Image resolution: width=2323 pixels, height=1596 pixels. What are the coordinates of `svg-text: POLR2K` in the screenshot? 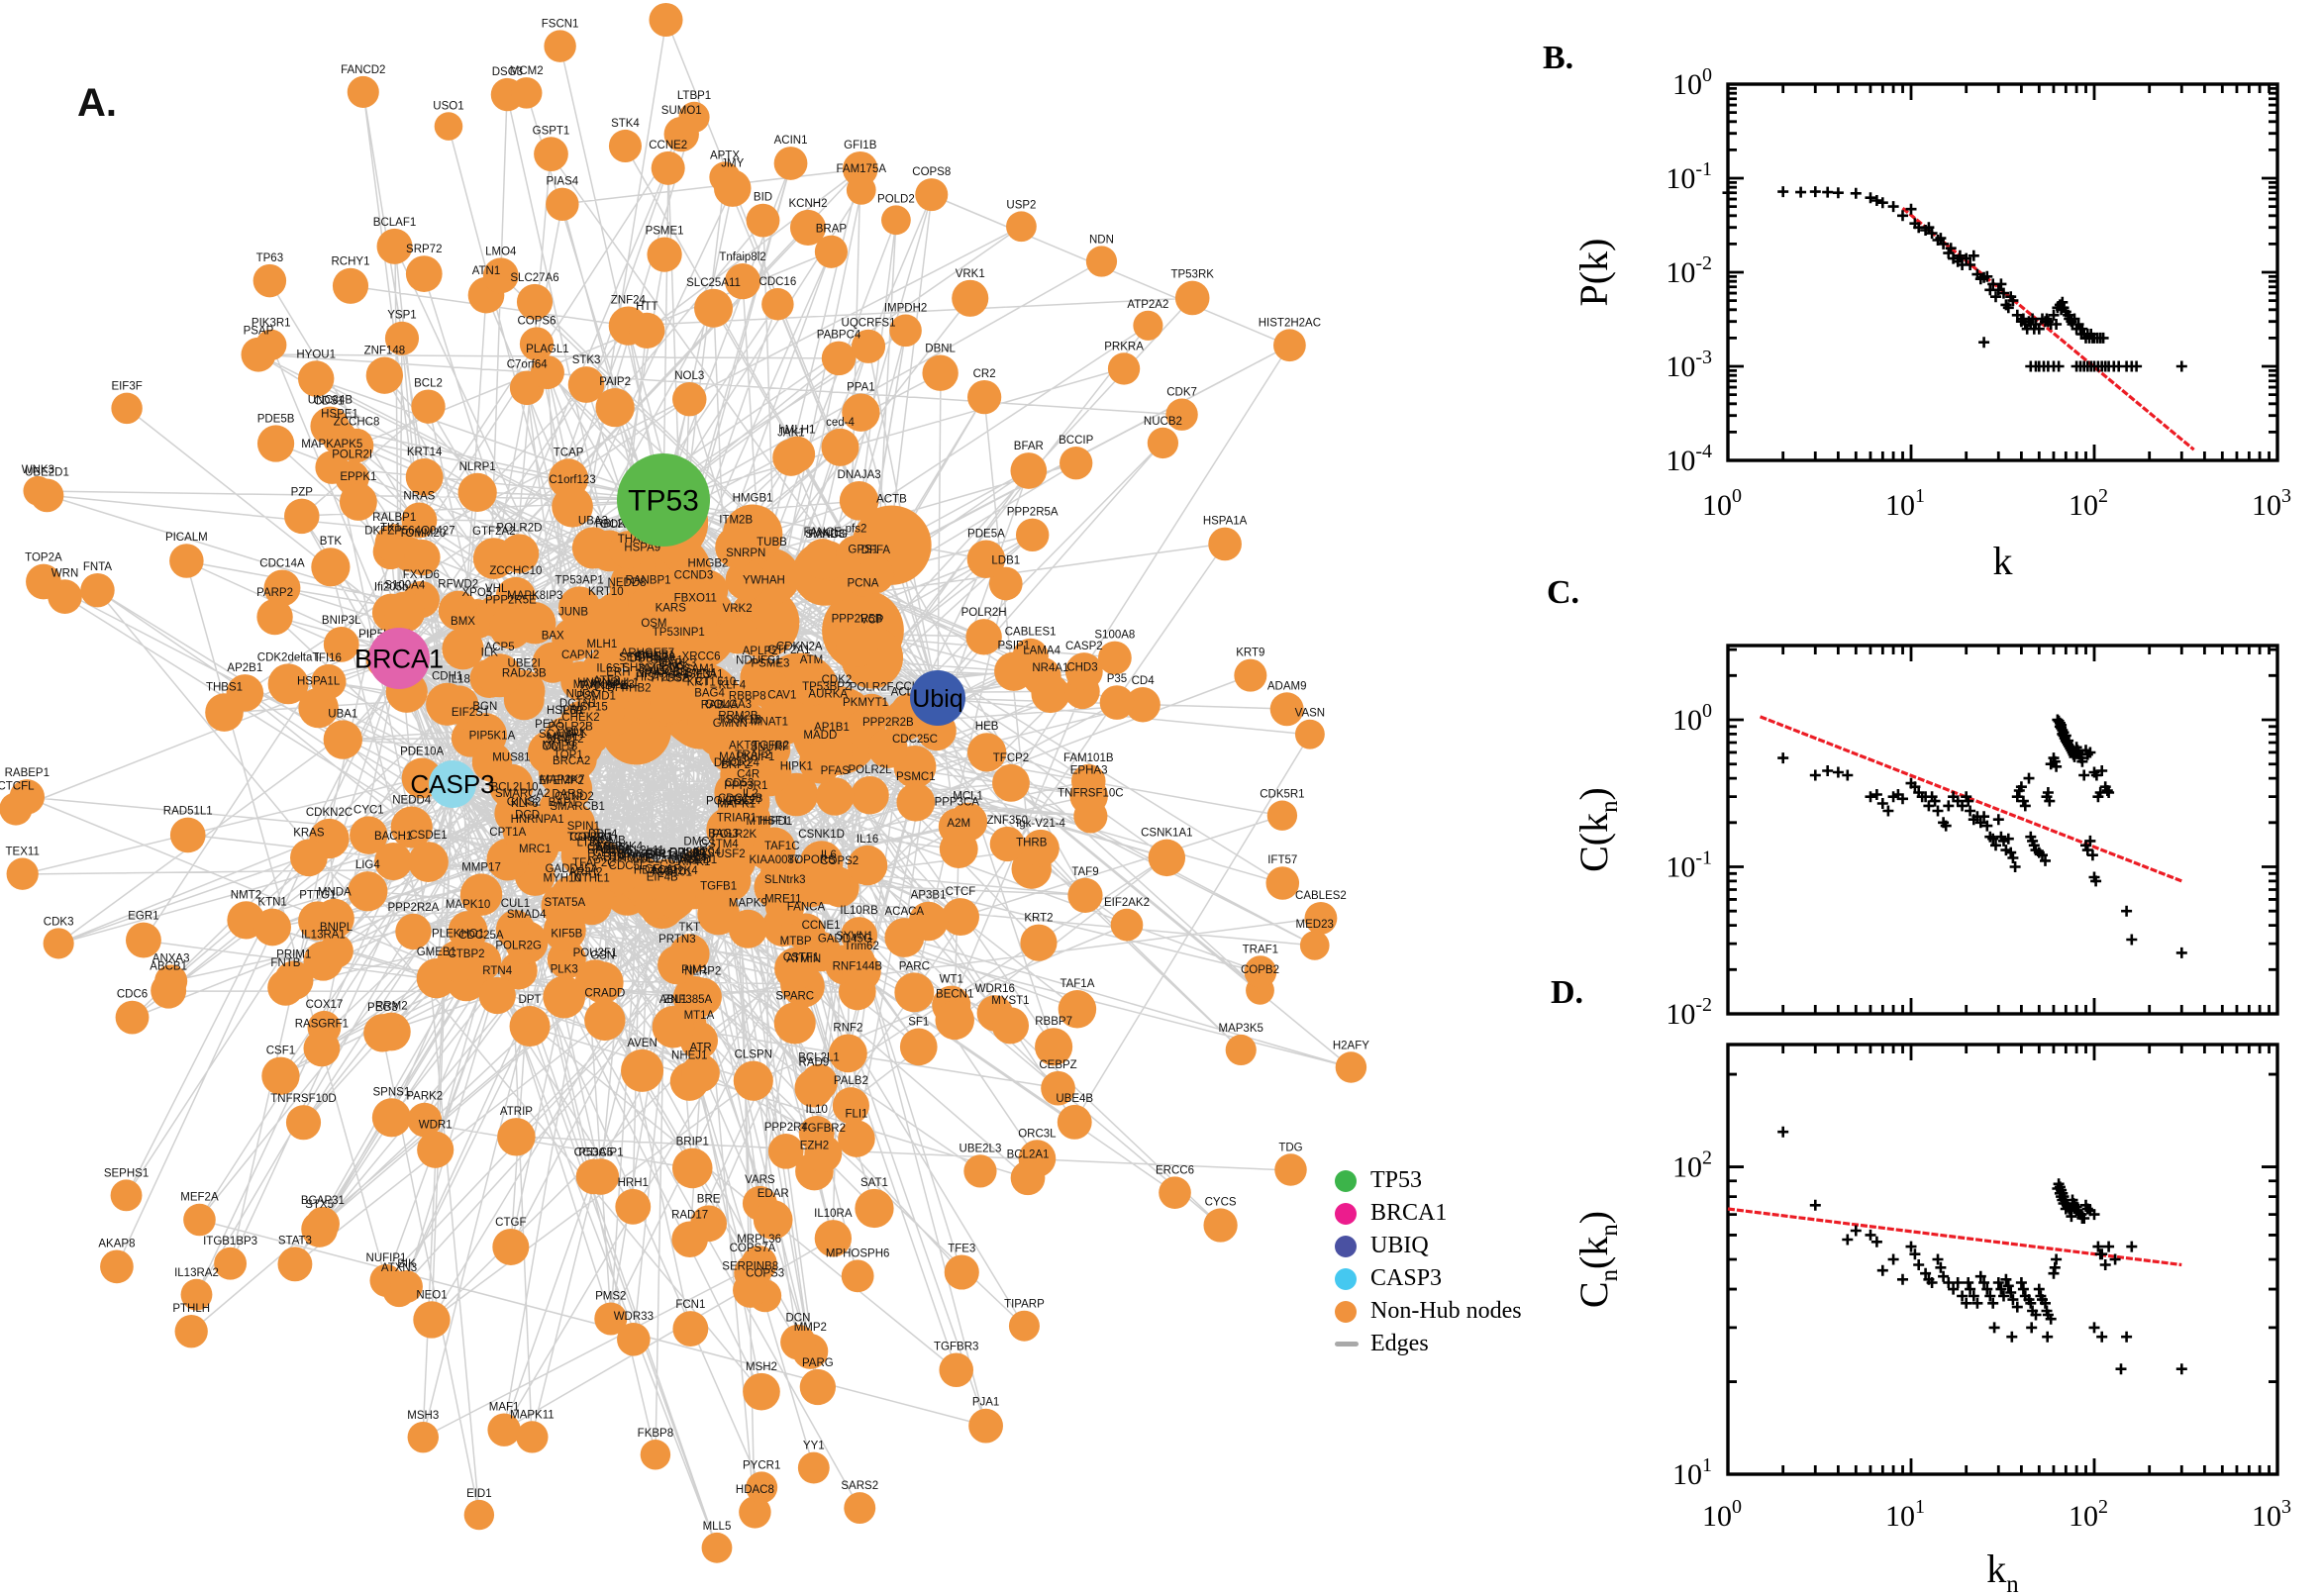 It's located at (735, 835).